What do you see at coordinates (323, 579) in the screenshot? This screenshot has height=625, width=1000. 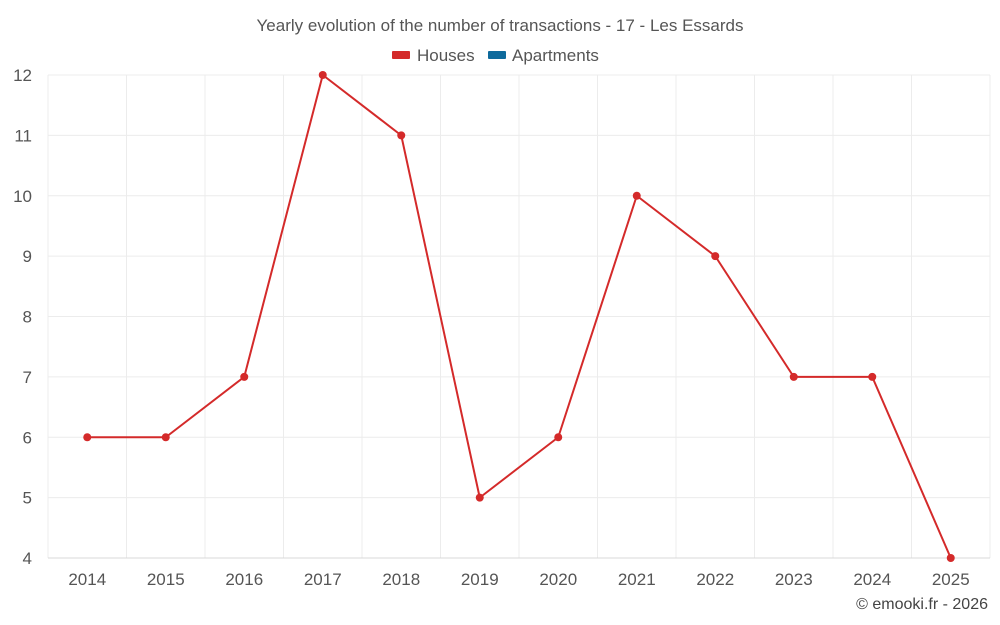 I see `x-tick-label: 2017` at bounding box center [323, 579].